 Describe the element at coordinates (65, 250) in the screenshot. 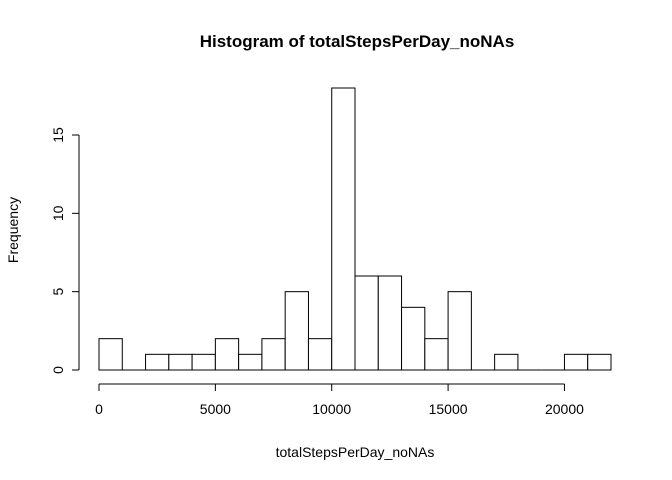

I see `y-axis: 0 5 10 15` at that location.